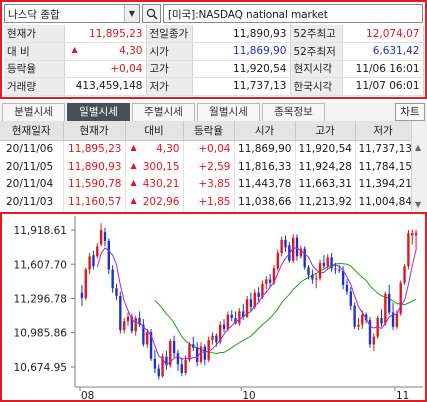  Describe the element at coordinates (209, 131) in the screenshot. I see `column-header: 등락율` at that location.